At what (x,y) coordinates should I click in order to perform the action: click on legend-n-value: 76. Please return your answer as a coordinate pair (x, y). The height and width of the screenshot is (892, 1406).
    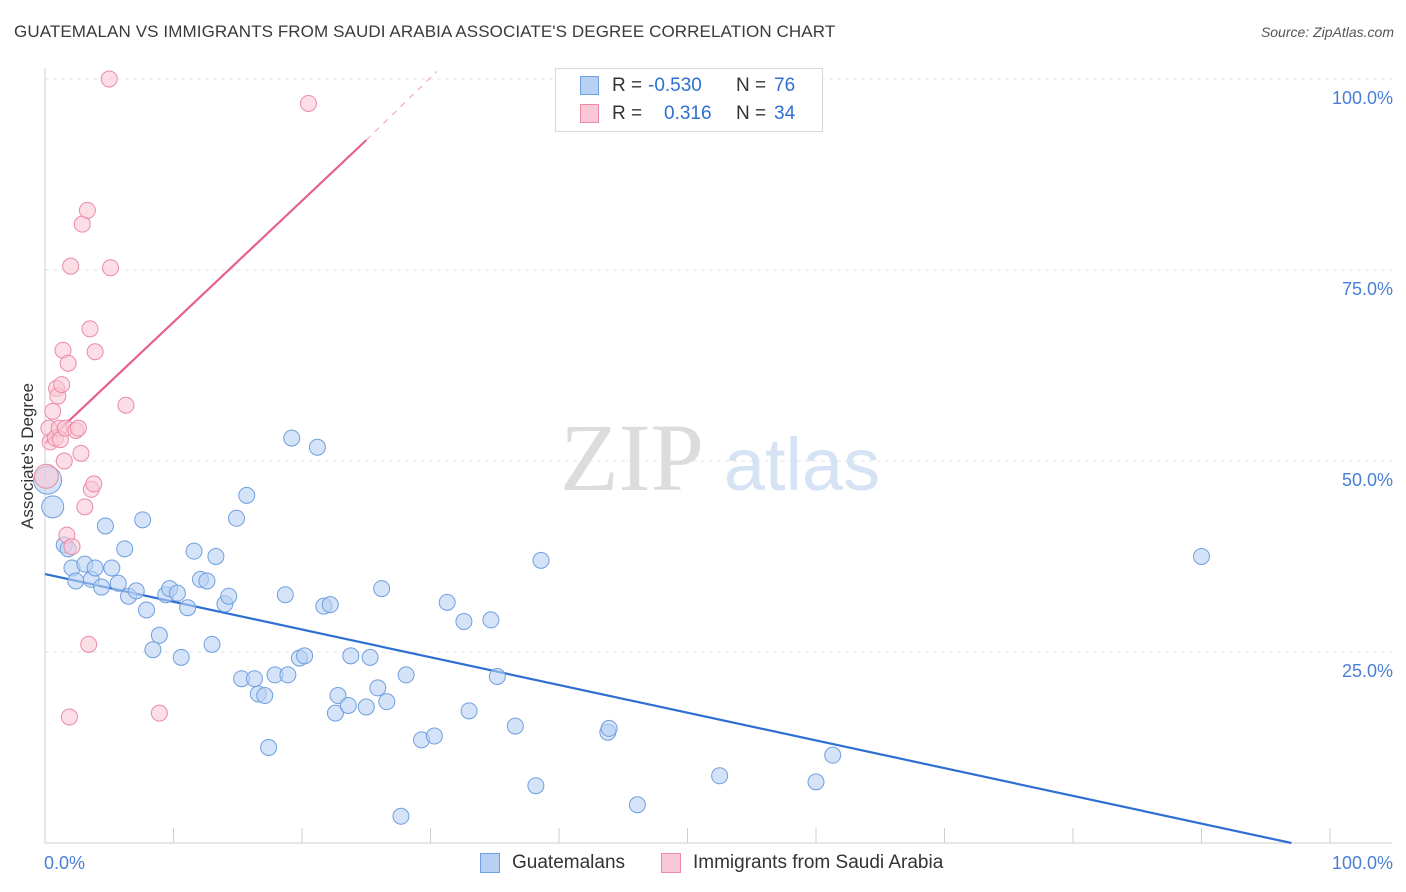
    Looking at the image, I should click on (785, 85).